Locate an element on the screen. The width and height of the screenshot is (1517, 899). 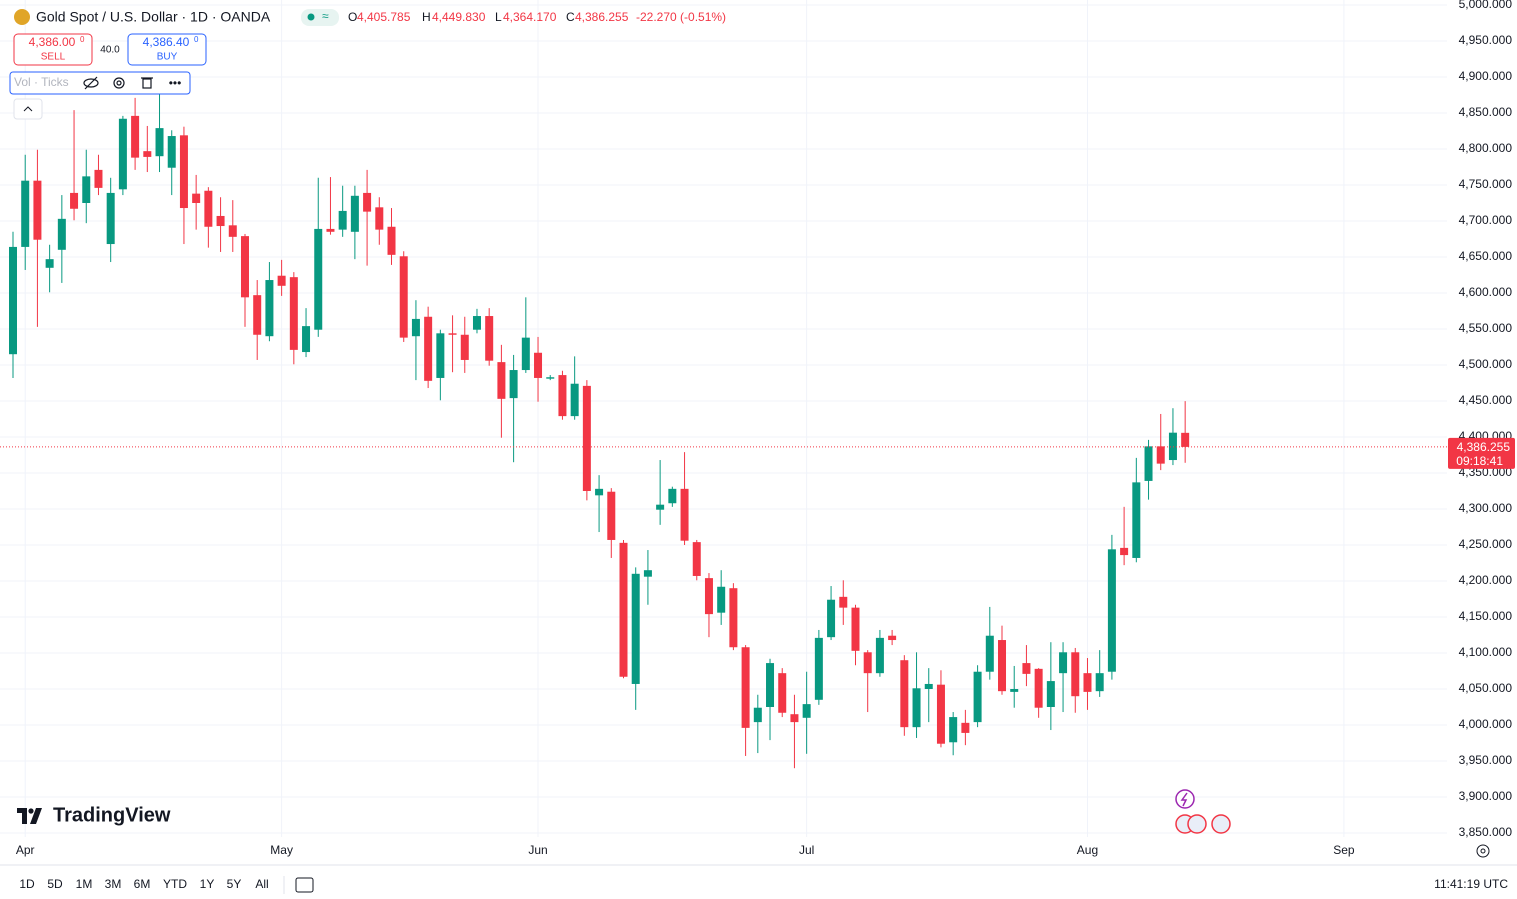
range-button: YTD is located at coordinates (175, 884).